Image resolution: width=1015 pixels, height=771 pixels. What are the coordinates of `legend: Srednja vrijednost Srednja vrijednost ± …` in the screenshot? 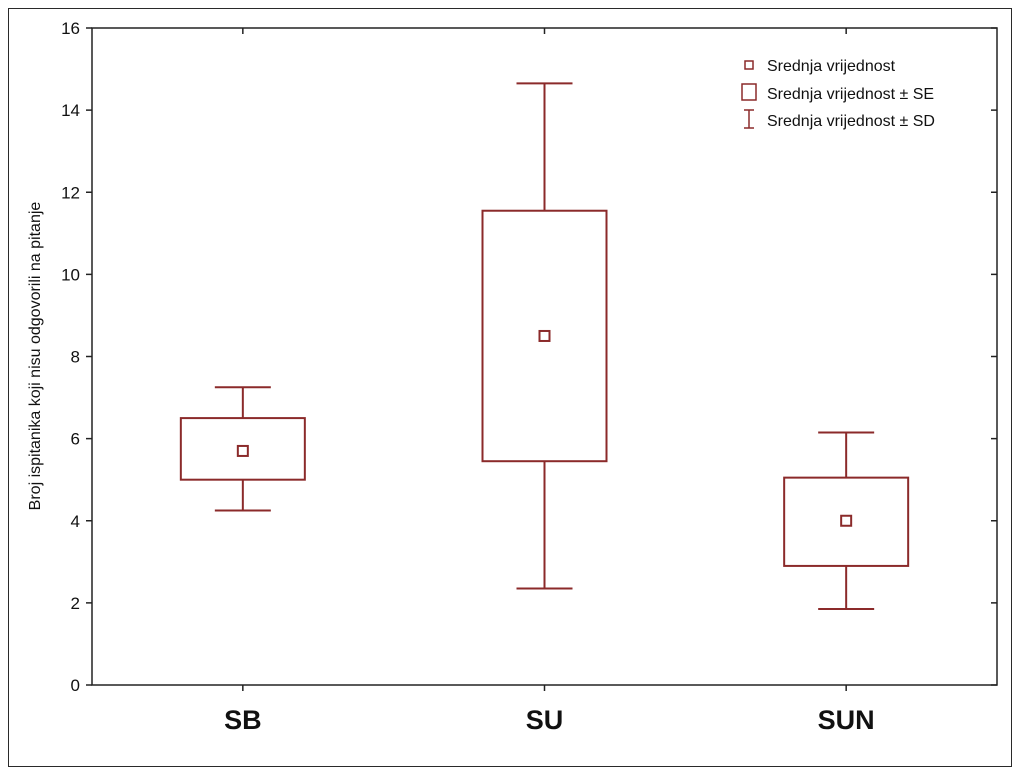 It's located at (838, 94).